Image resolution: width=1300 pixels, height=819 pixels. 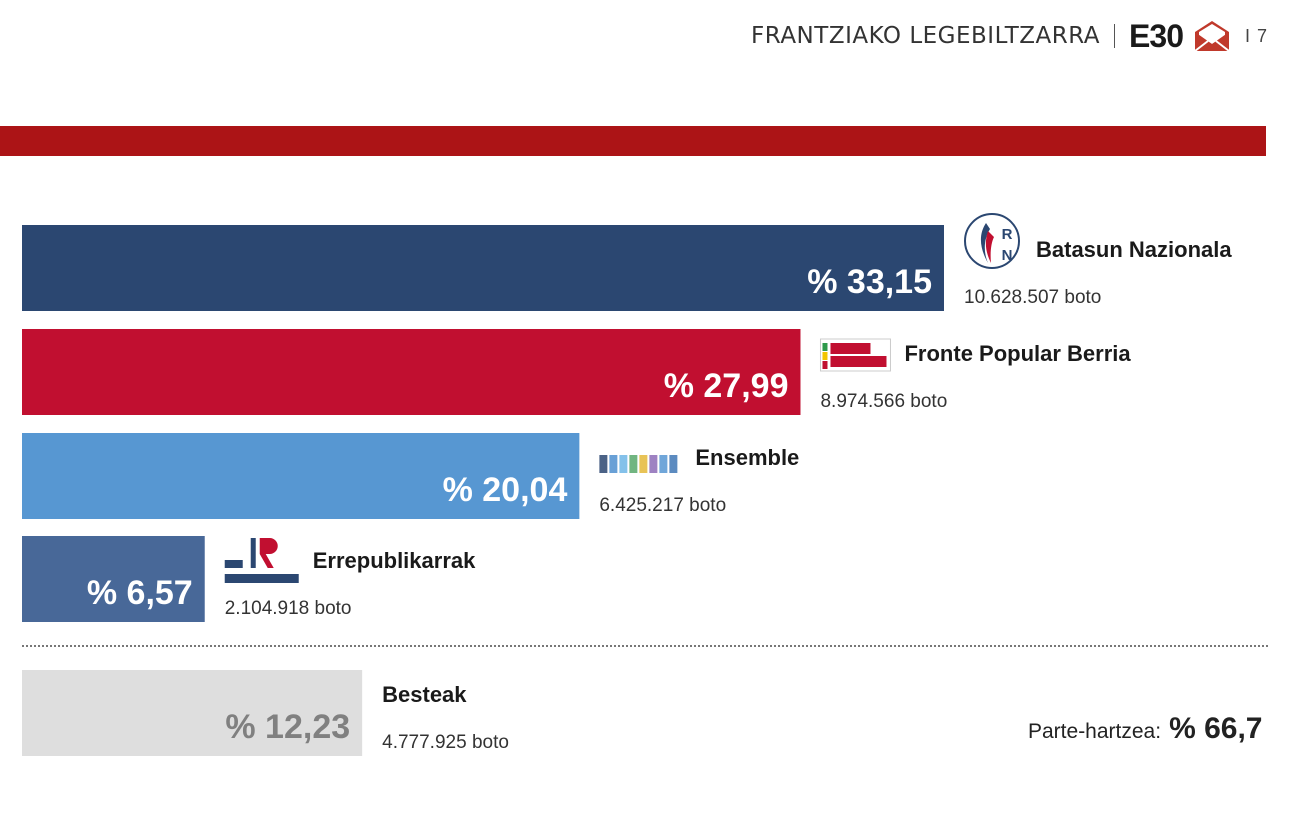 I want to click on bar-value-label-3: % 20,04, so click(x=505, y=490).